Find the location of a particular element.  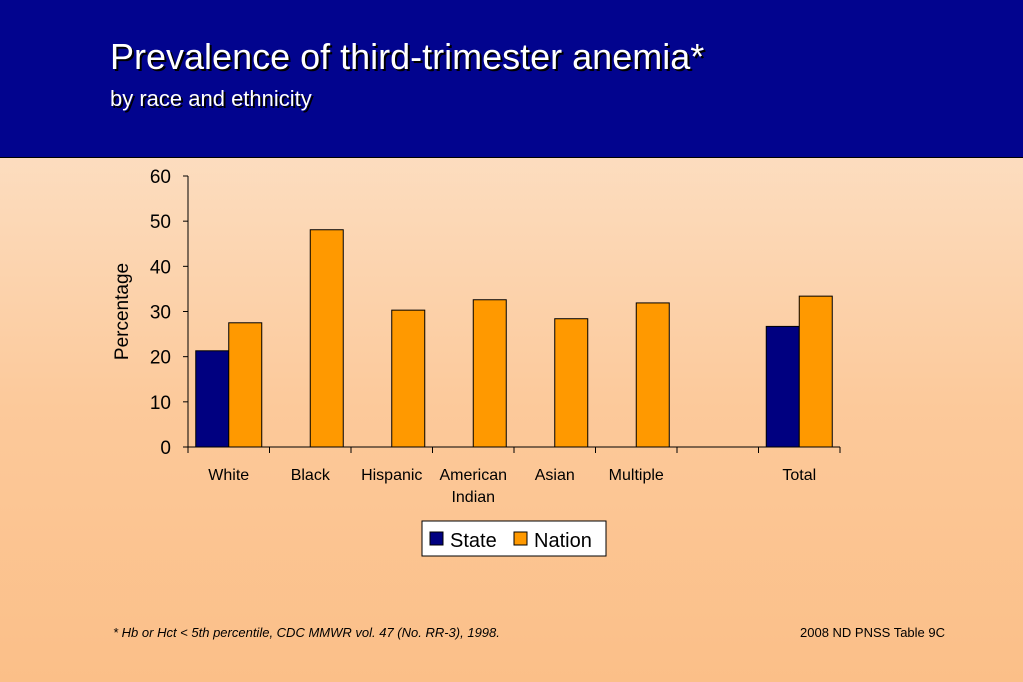

y-tick-label: 40 is located at coordinates (160, 267).